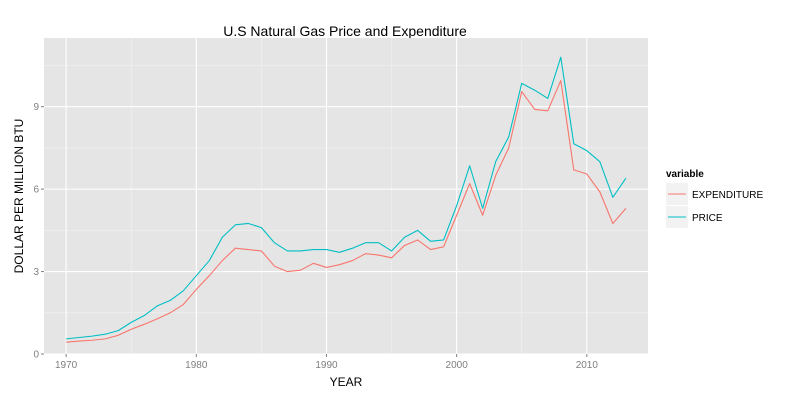  I want to click on x-axis-title: YEAR, so click(346, 382).